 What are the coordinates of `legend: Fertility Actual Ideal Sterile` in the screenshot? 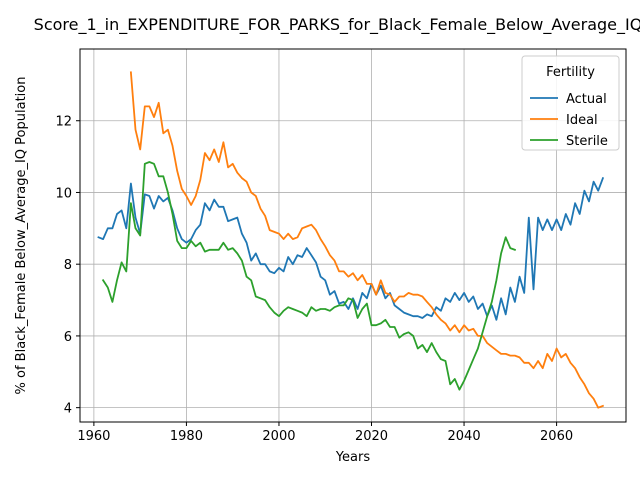 It's located at (570, 103).